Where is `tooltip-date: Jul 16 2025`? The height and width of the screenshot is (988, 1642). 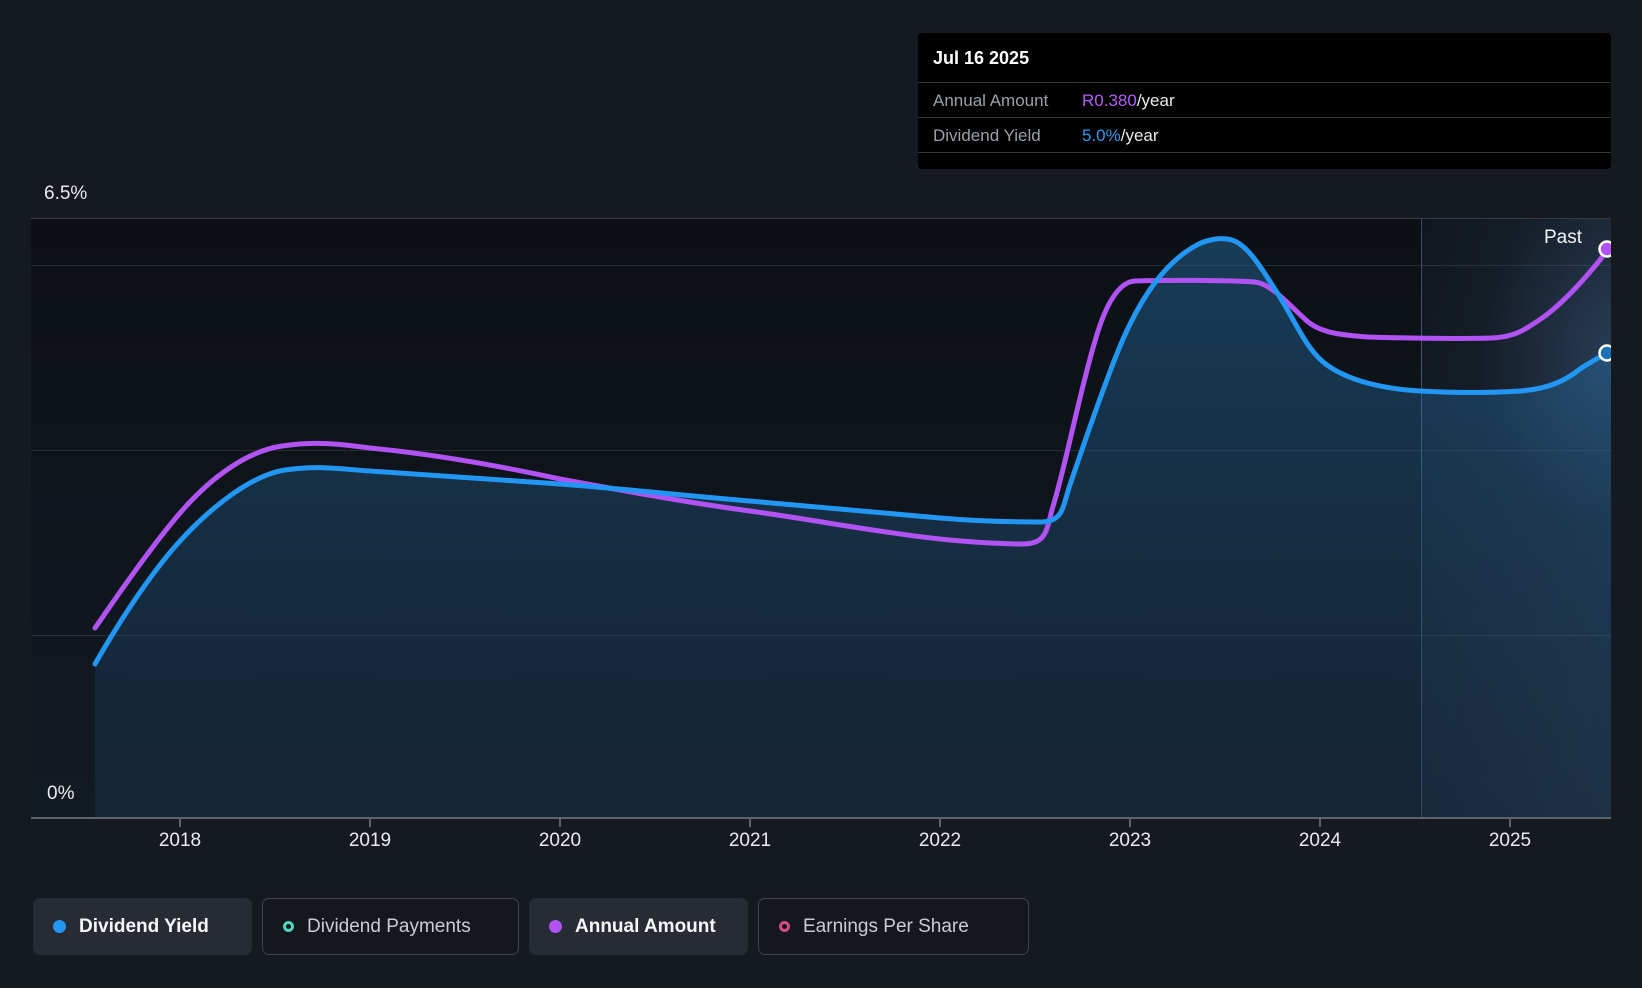
tooltip-date: Jul 16 2025 is located at coordinates (1264, 58).